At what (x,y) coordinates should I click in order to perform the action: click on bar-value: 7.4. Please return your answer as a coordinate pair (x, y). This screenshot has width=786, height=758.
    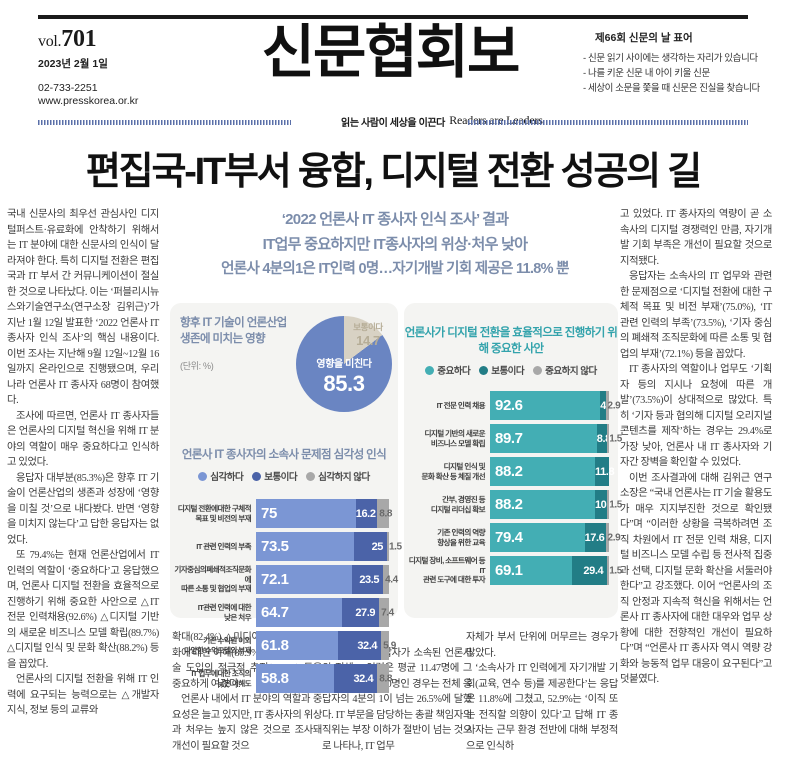
    Looking at the image, I should click on (387, 612).